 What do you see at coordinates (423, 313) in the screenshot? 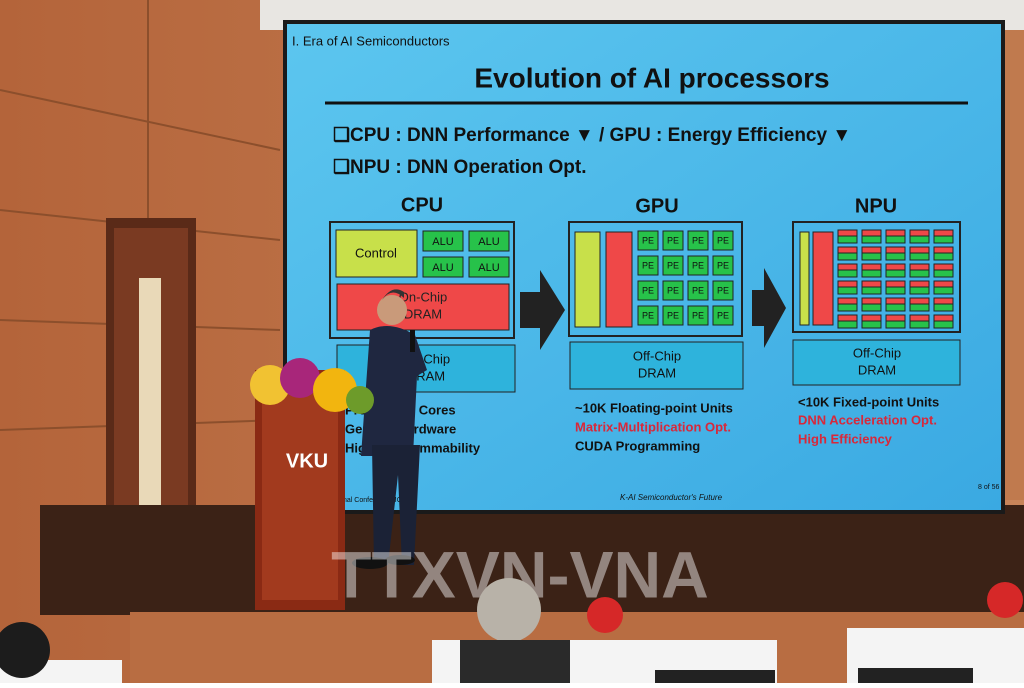
I see `onchip-label: DRAM` at bounding box center [423, 313].